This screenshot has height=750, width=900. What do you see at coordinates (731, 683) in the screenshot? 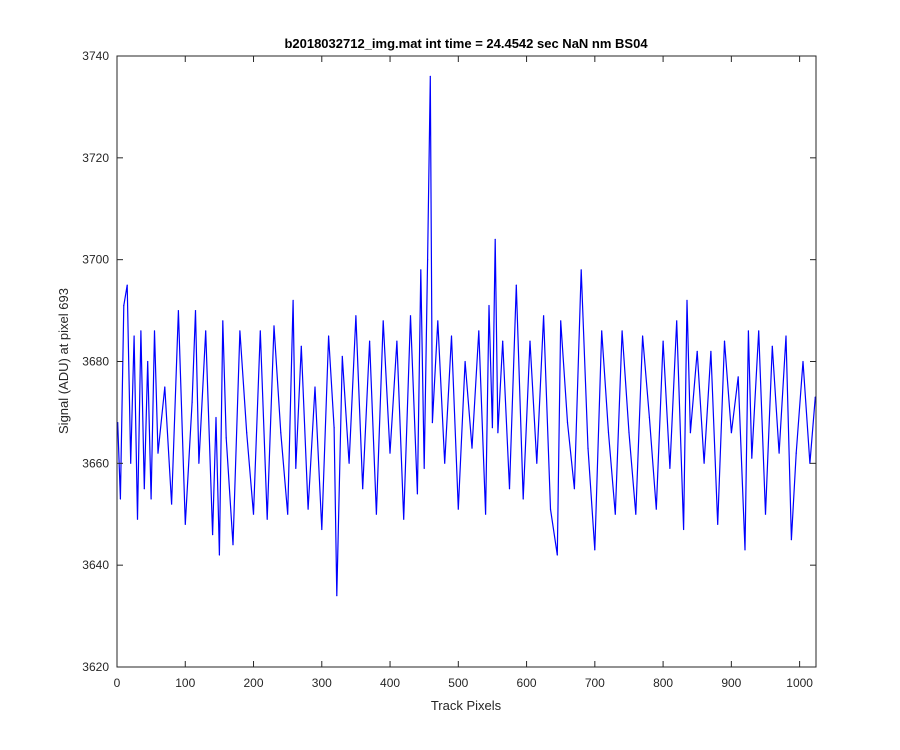
I see `x-tick-label: 900` at bounding box center [731, 683].